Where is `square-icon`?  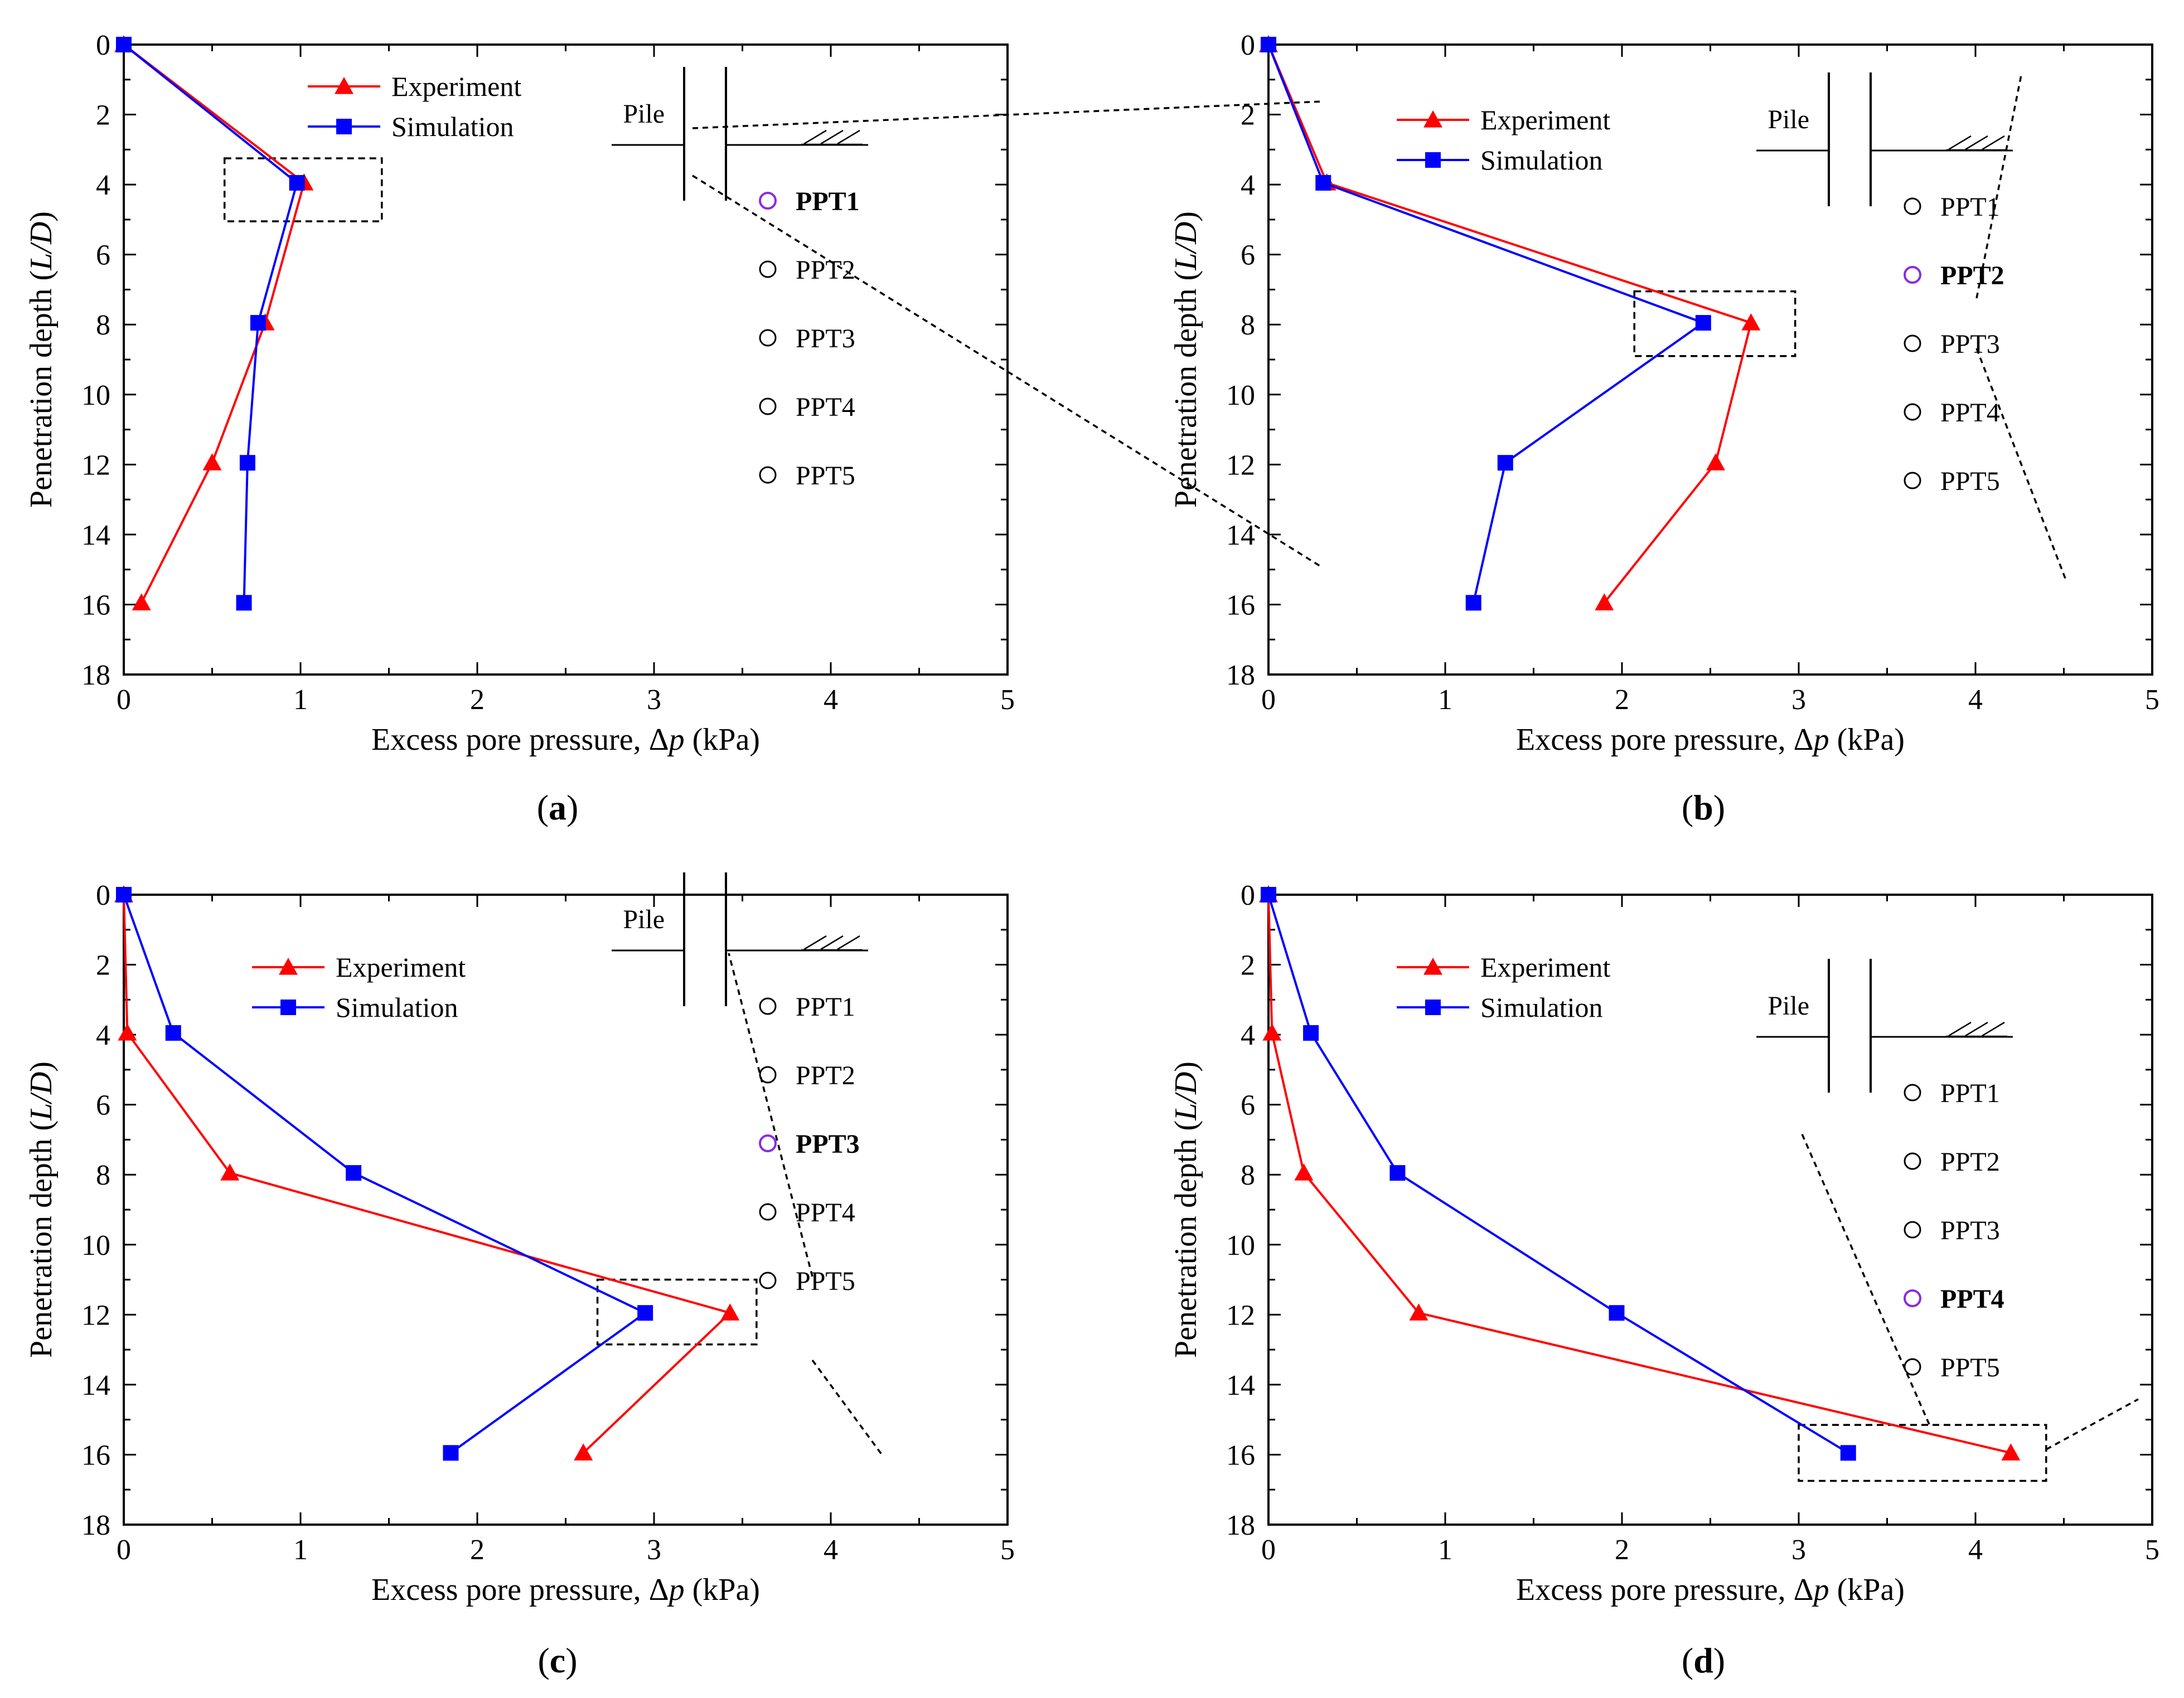
square-icon is located at coordinates (344, 127).